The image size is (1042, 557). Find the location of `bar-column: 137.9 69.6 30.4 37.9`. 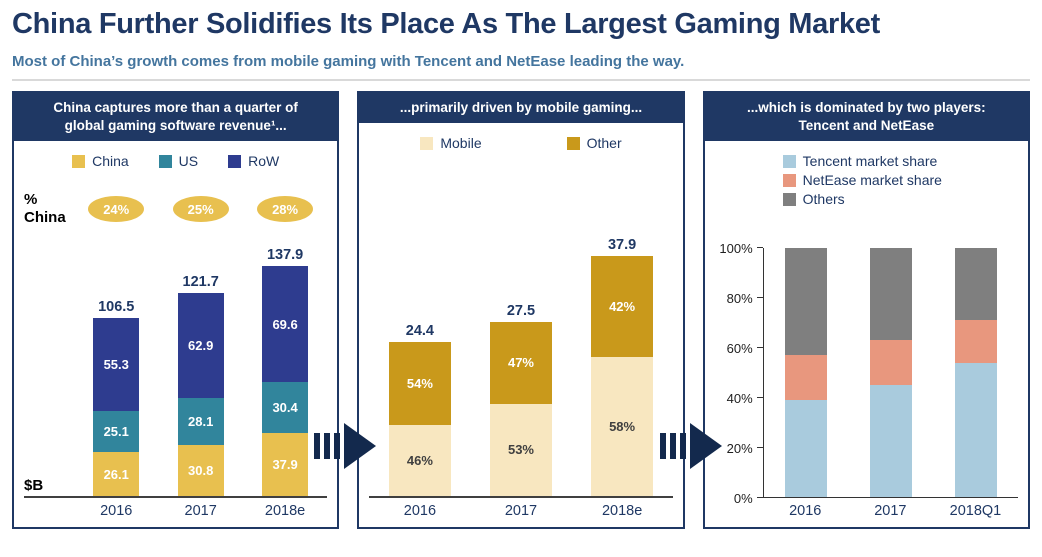

bar-column: 137.9 69.6 30.4 37.9 is located at coordinates (285, 368).